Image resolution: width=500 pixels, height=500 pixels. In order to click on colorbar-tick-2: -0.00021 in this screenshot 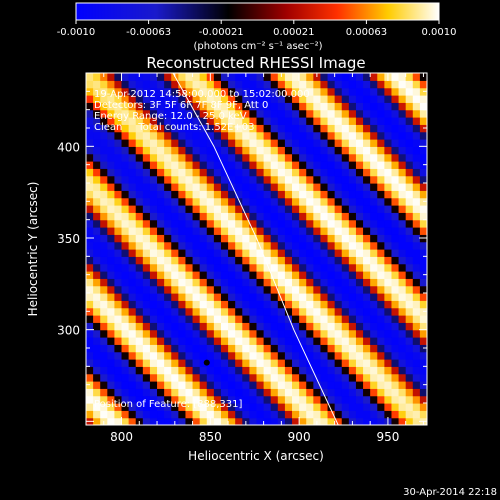, I will do `click(221, 32)`.